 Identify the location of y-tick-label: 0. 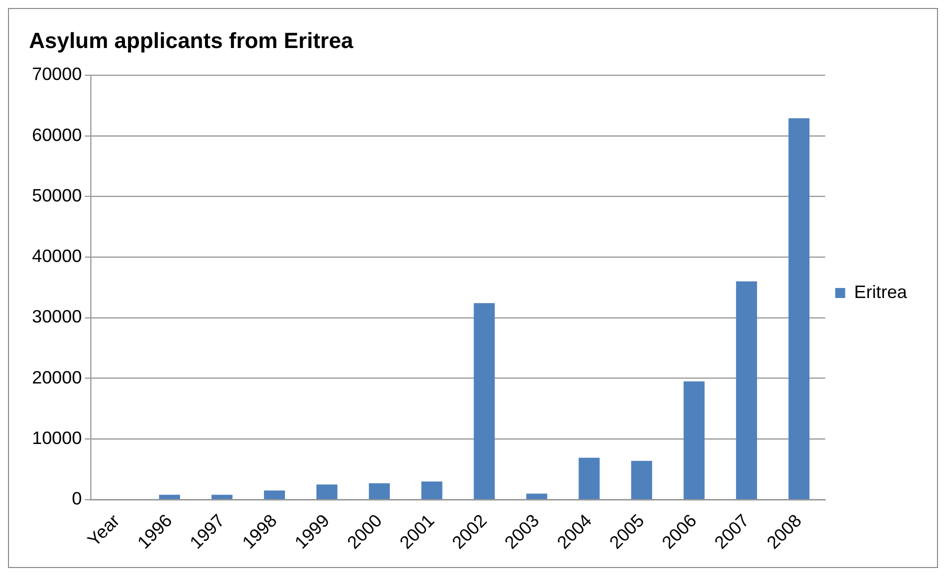
(77, 498).